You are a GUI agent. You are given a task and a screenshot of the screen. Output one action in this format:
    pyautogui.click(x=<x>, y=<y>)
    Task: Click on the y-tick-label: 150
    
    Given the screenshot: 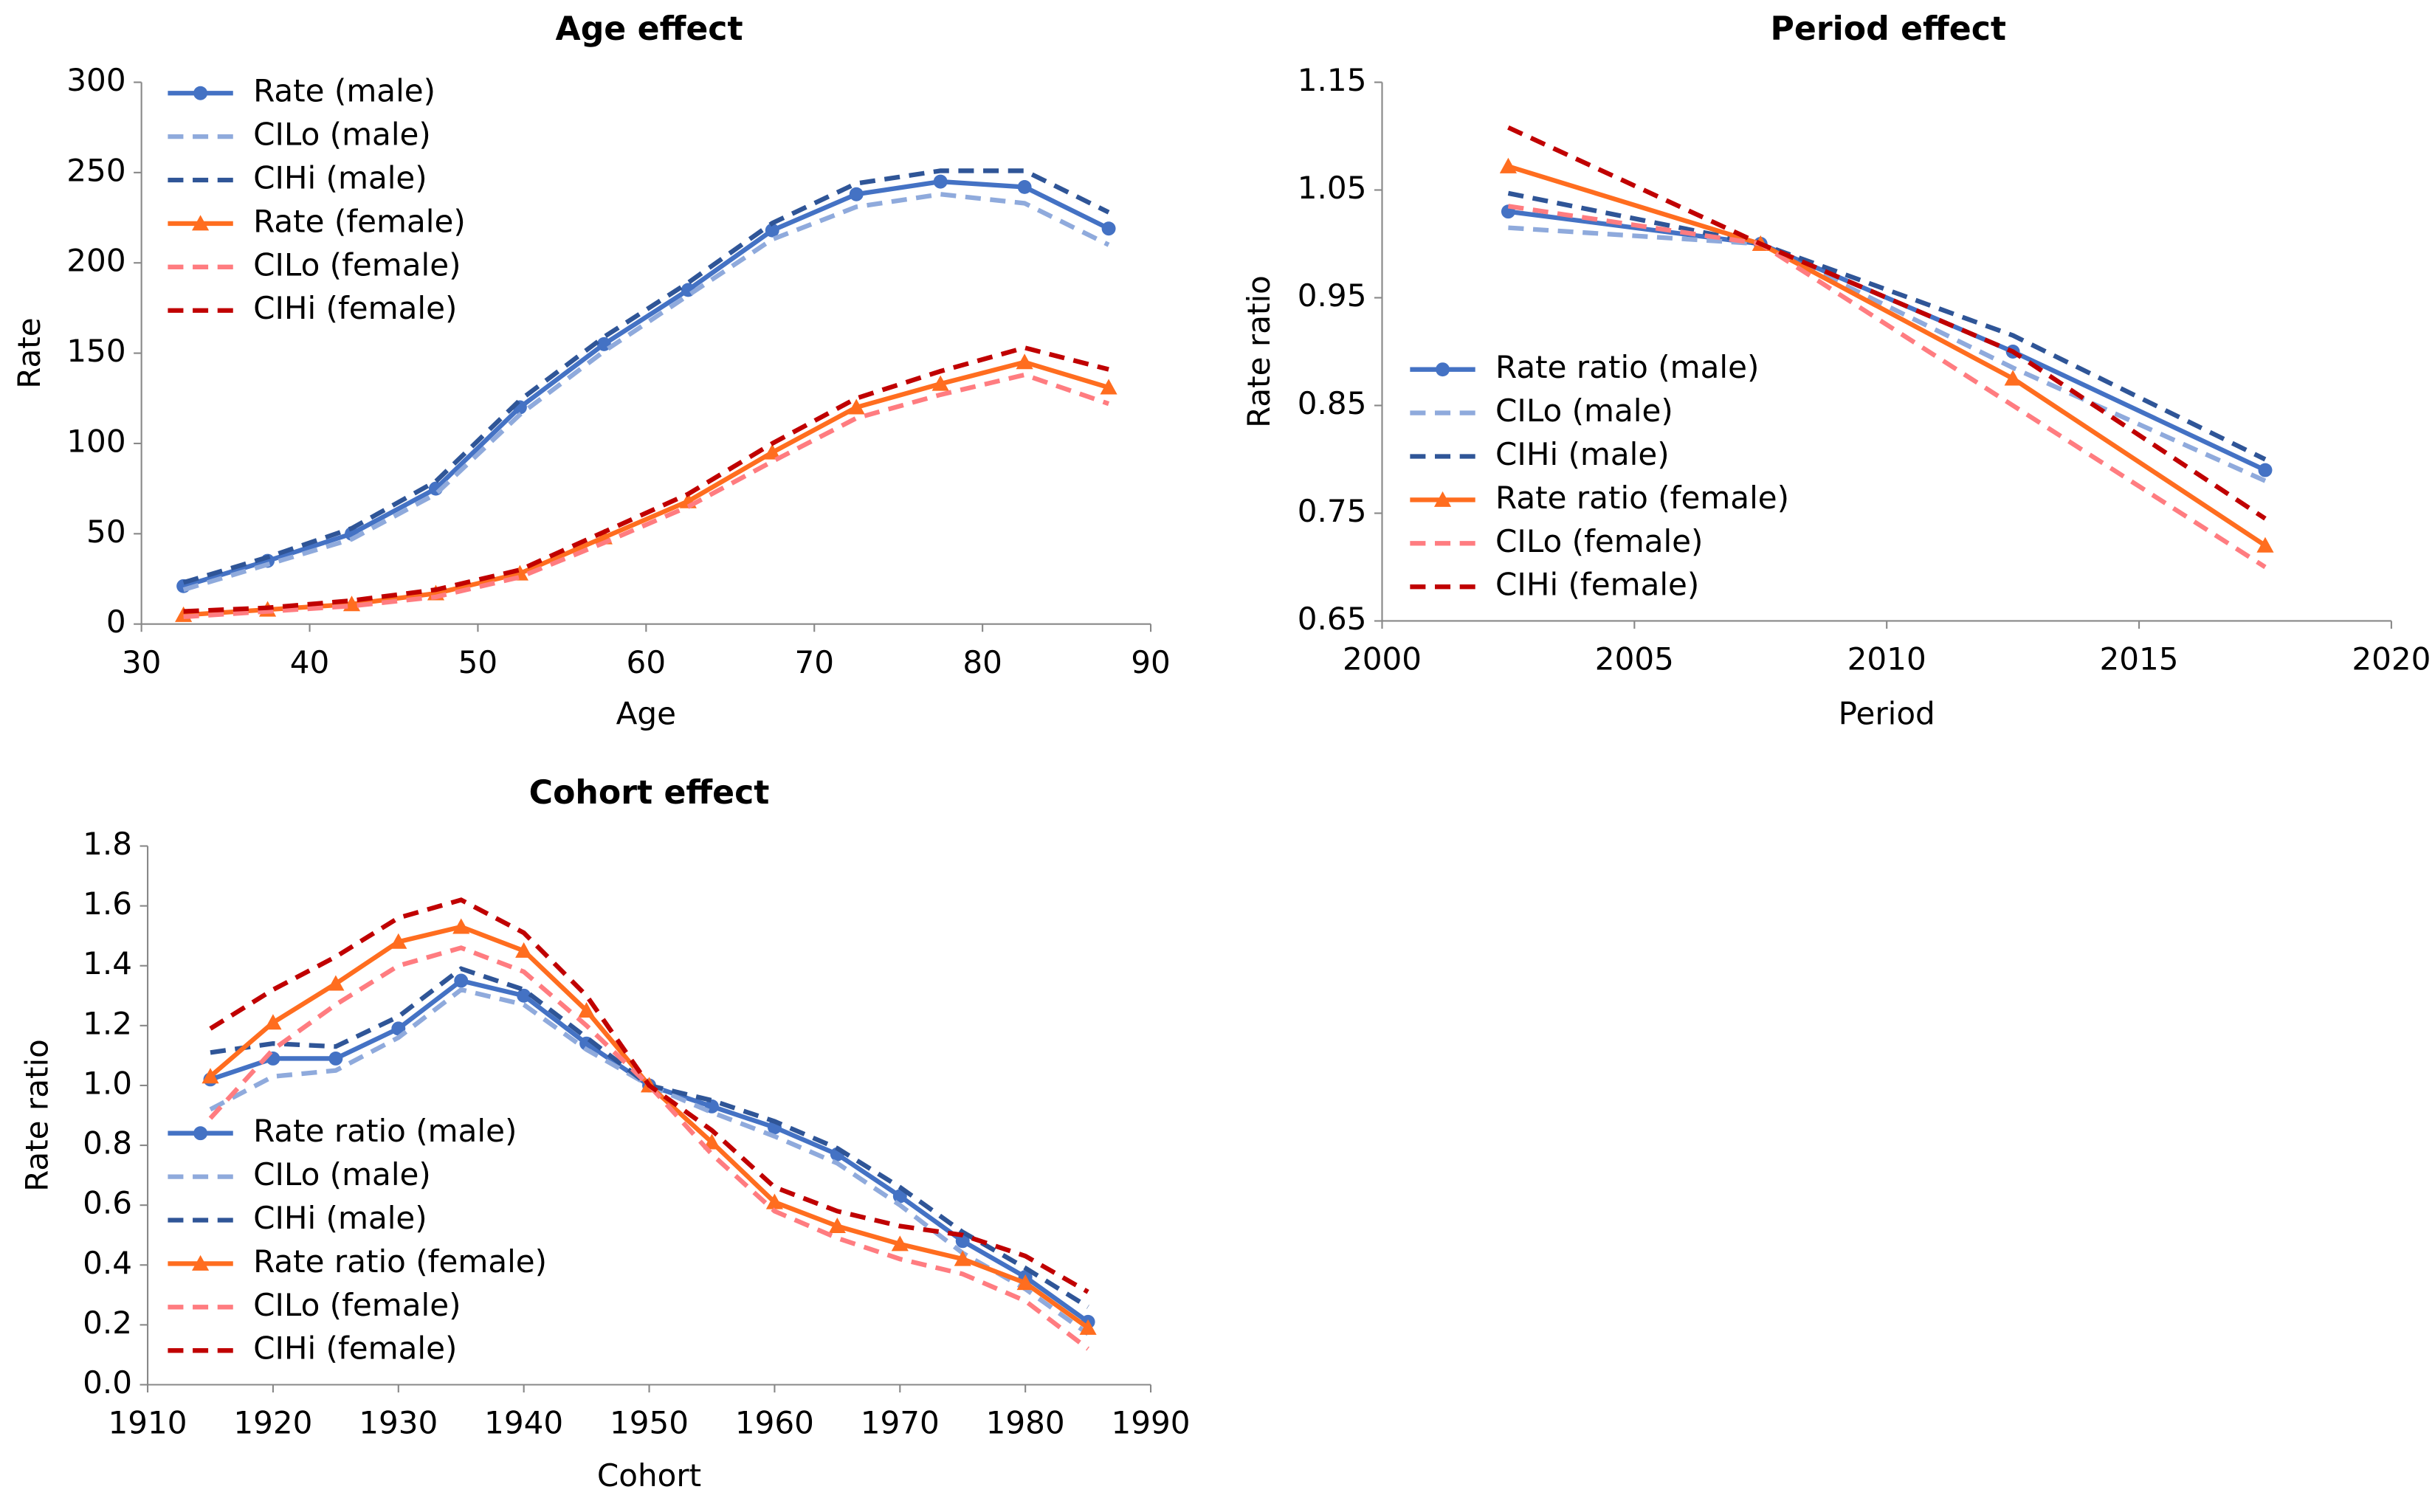 What is the action you would take?
    pyautogui.click(x=96, y=351)
    